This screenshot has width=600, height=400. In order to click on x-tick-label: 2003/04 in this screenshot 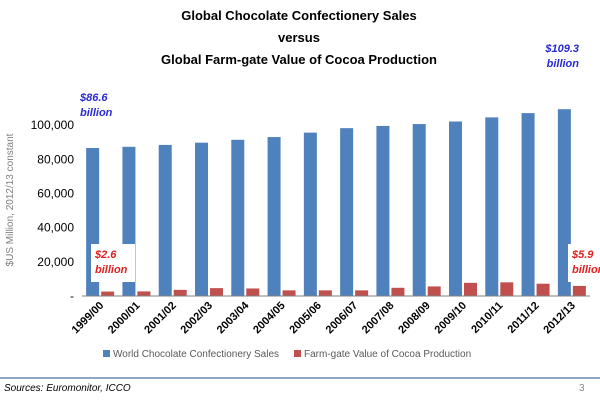, I will do `click(233, 317)`.